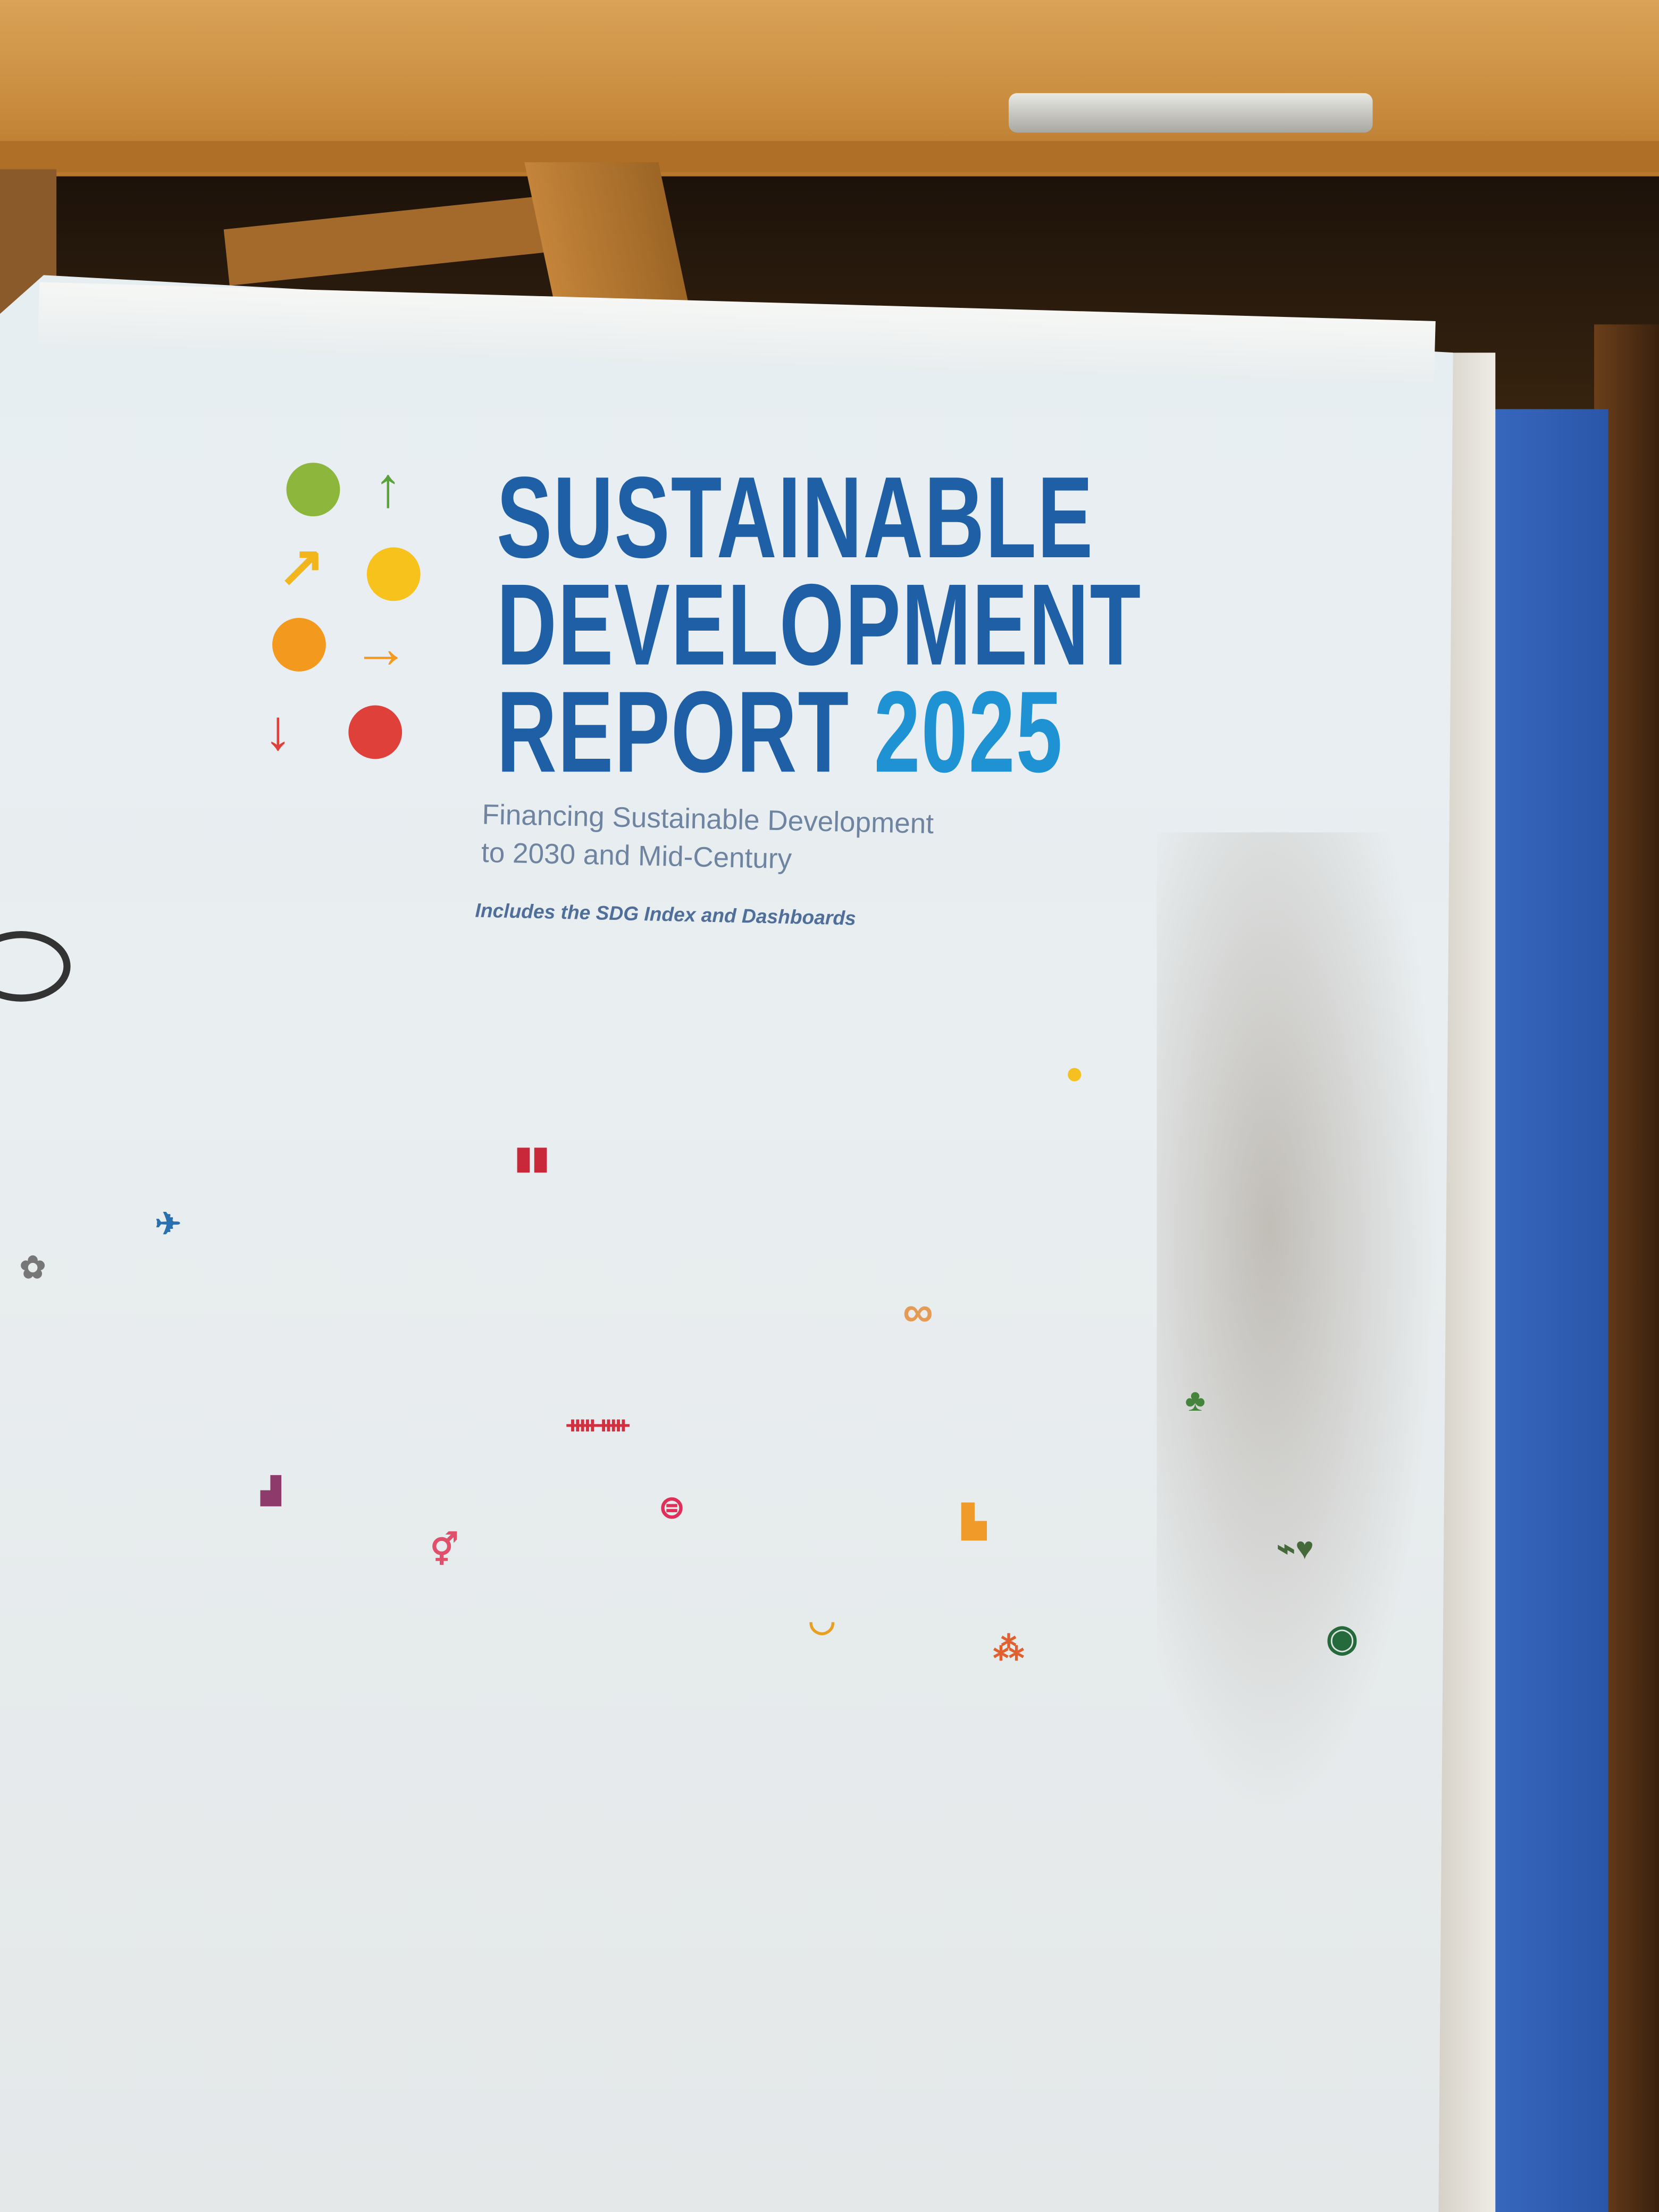  Describe the element at coordinates (1074, 1073) in the screenshot. I see `sun-icon: ●` at that location.